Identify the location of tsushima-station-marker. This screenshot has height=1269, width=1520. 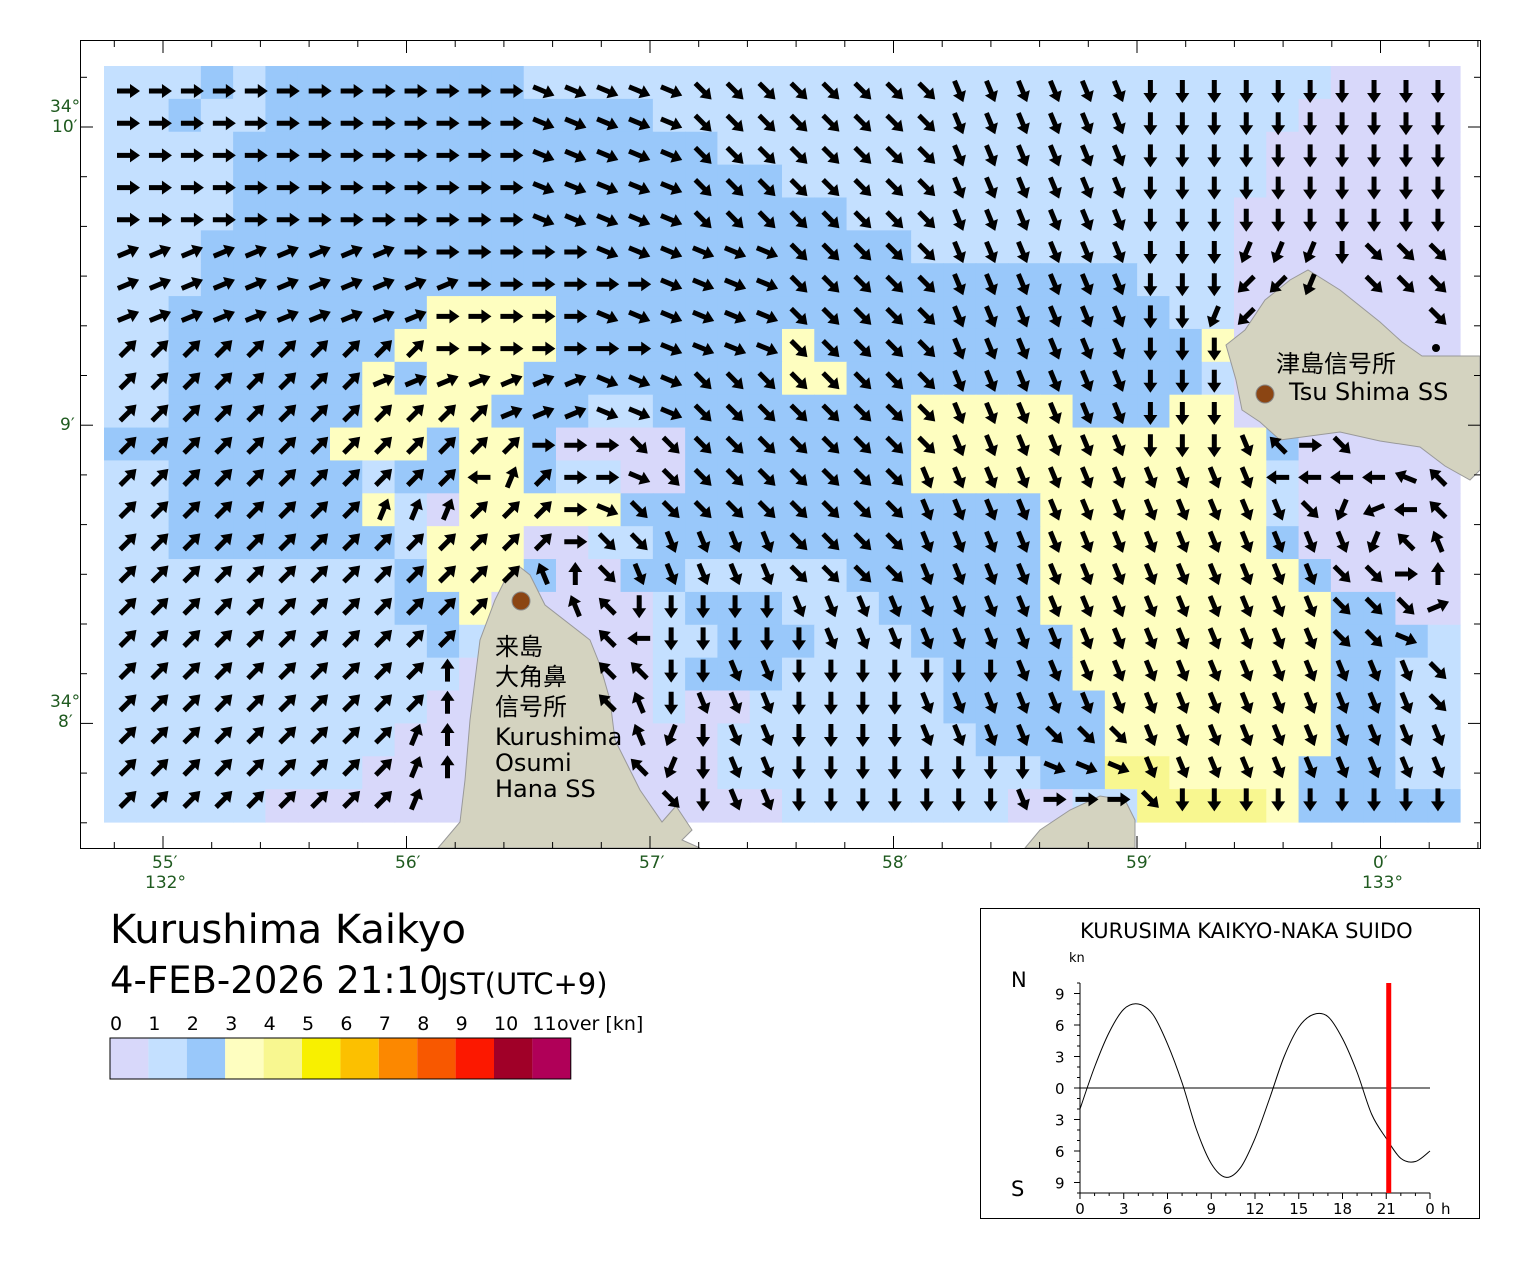
(1265, 394).